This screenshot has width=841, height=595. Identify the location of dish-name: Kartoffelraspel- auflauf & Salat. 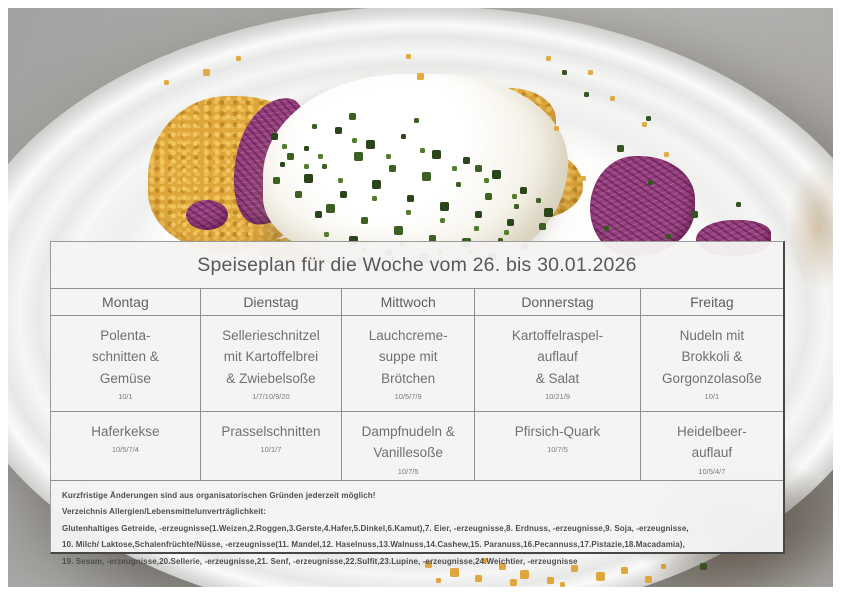
(557, 356).